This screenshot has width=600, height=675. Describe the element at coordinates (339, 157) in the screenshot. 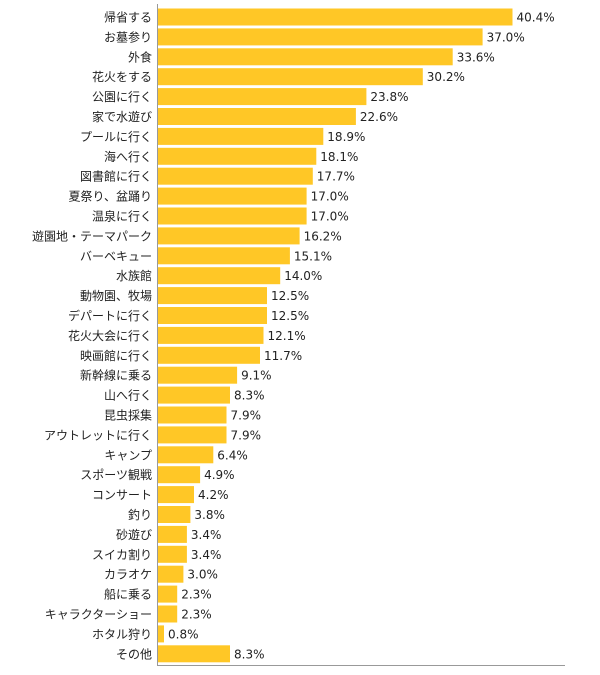

I see `value-label-7: 18.1%` at that location.